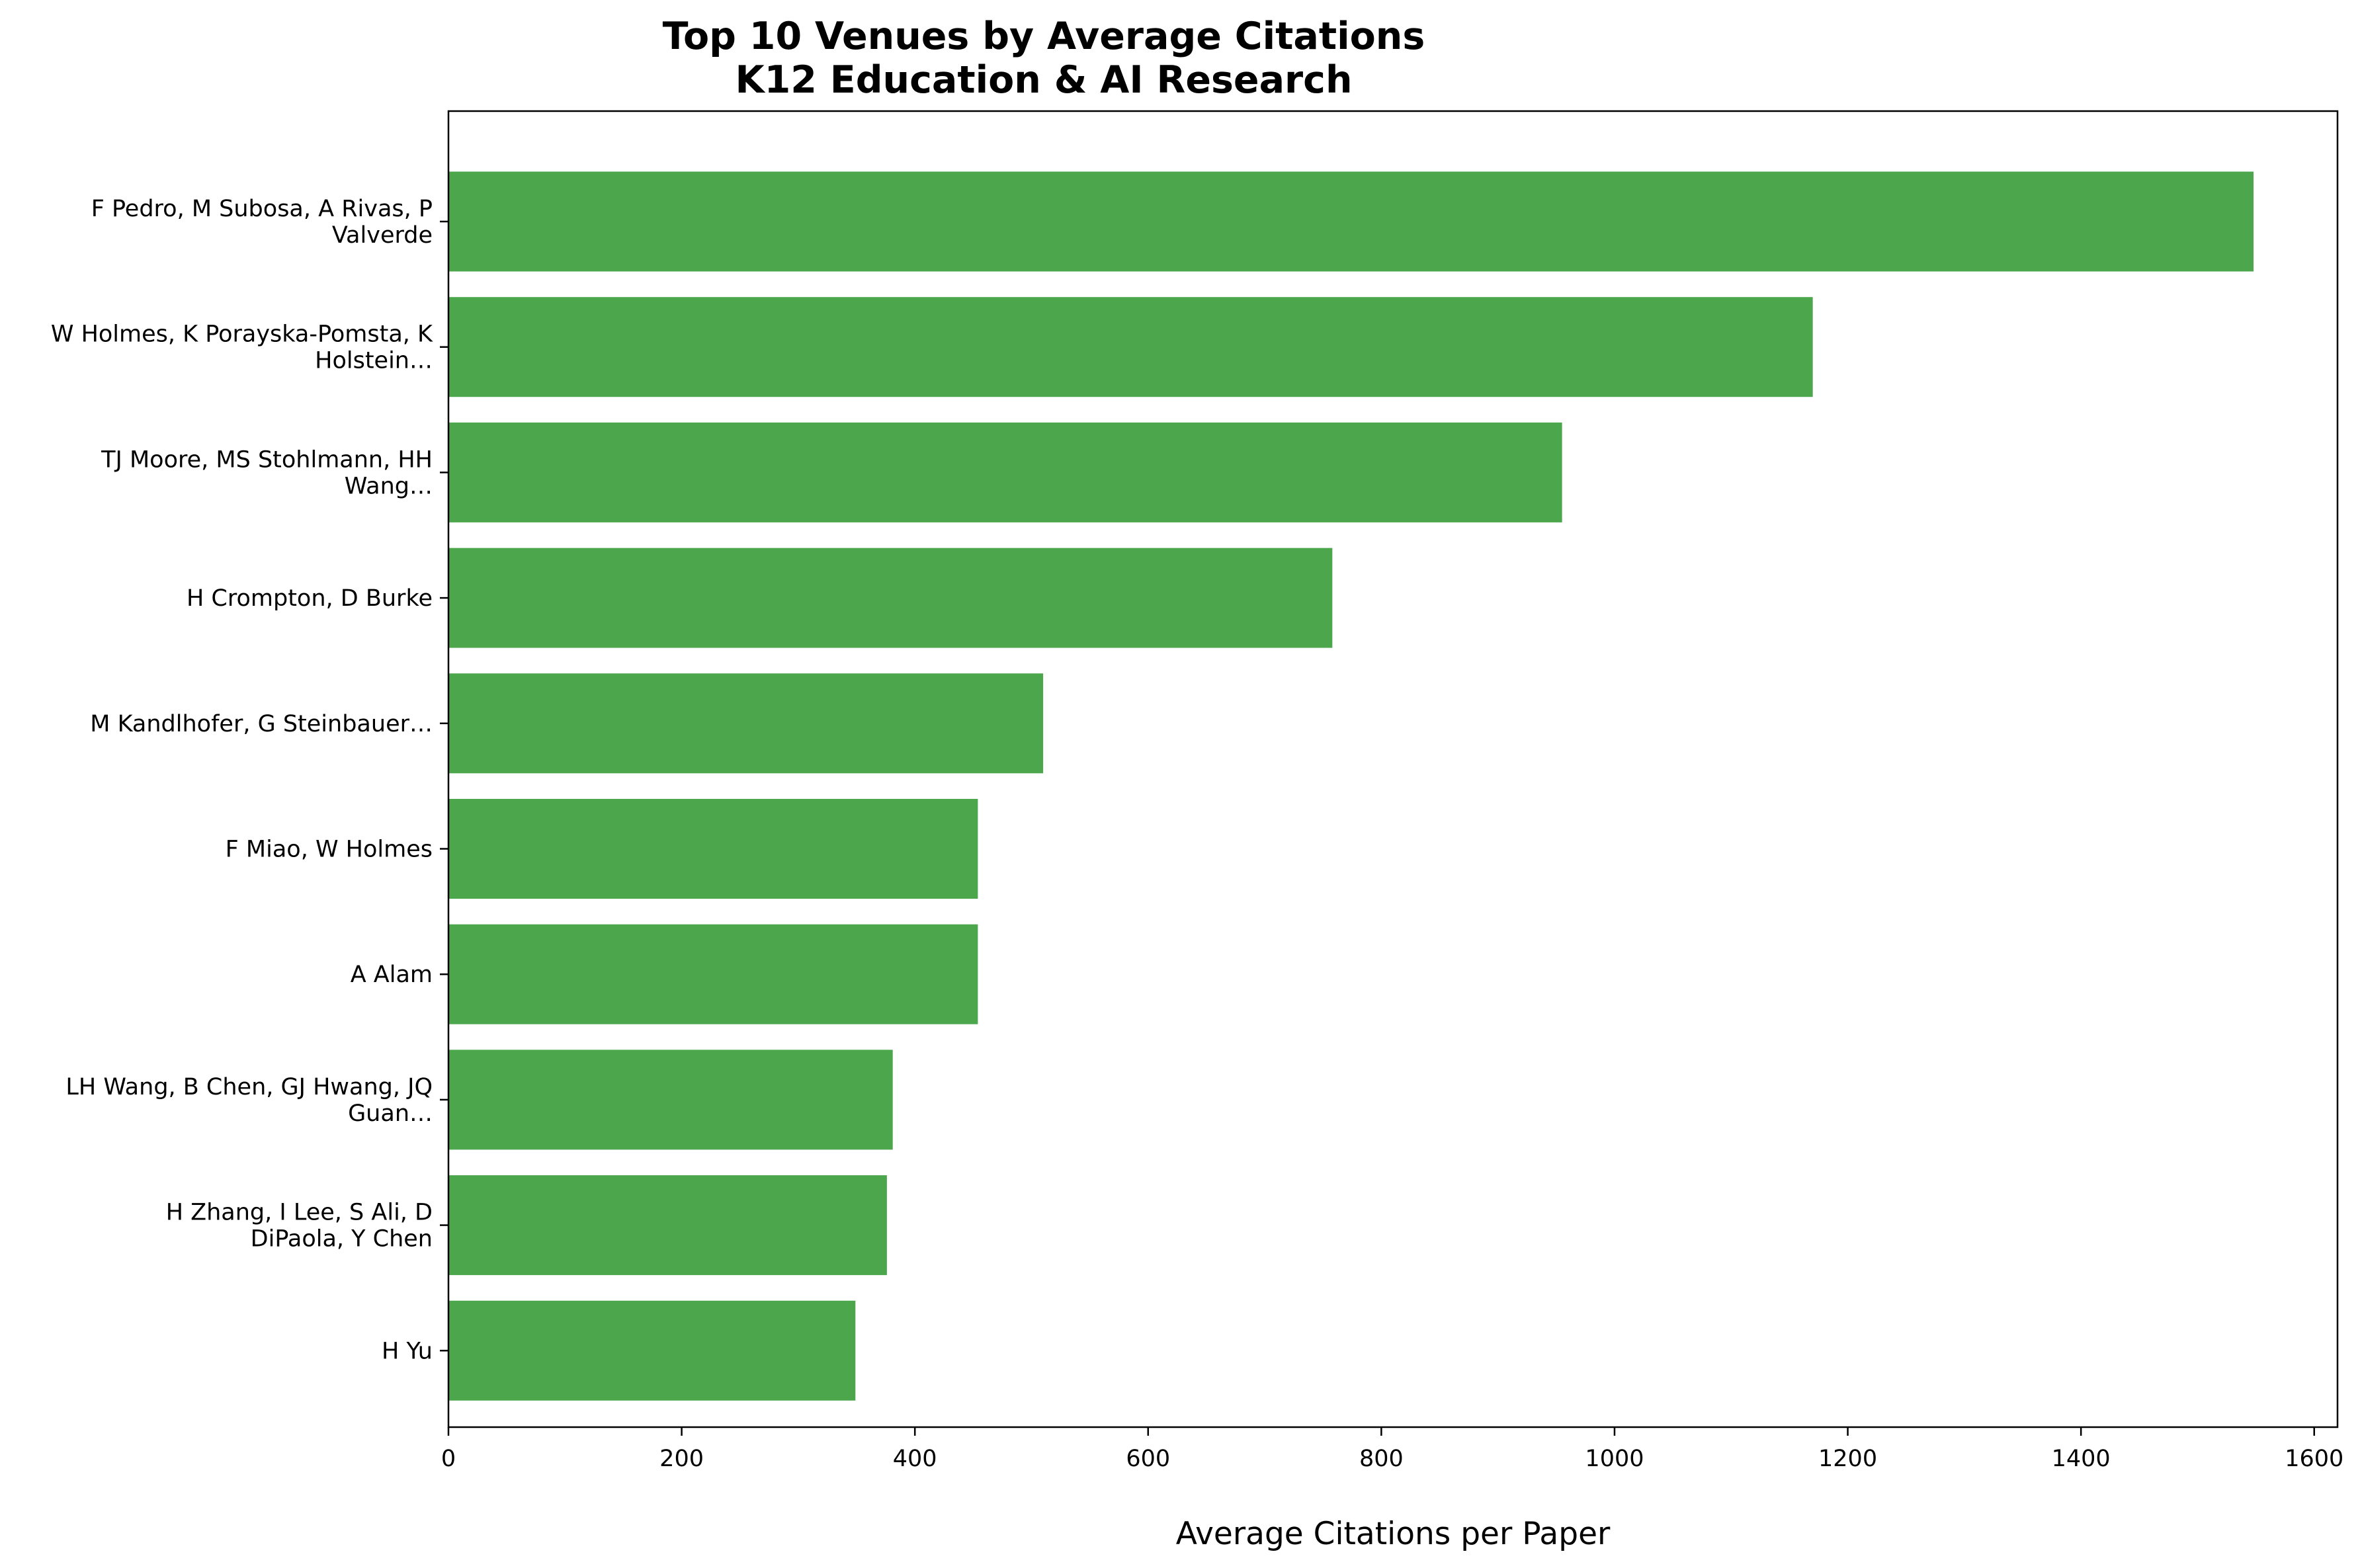 The image size is (2360, 1568). I want to click on y-tick-label: F Pedro, M Subosa, A Rivas, P, so click(262, 209).